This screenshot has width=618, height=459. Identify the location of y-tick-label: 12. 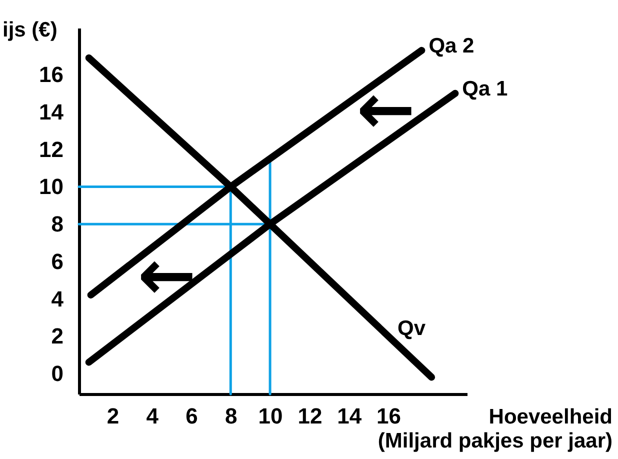
(51, 149).